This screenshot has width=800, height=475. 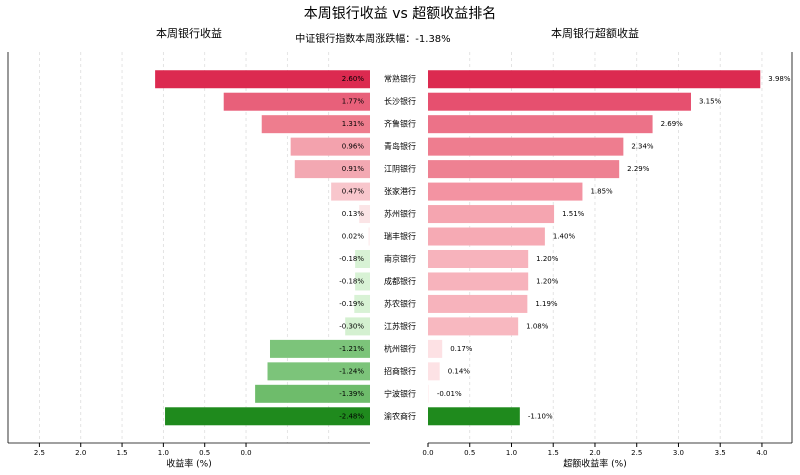 I want to click on value-label: 1.85%, so click(x=601, y=192).